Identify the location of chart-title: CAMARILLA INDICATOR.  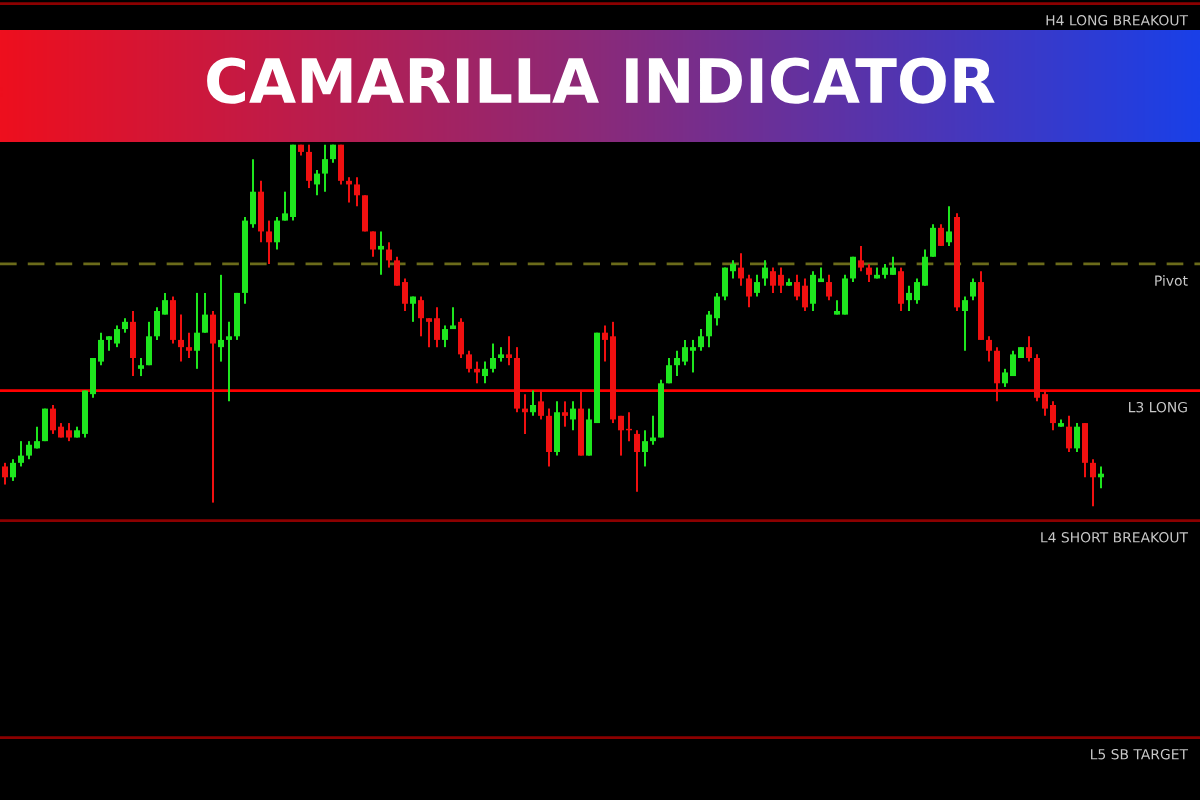
(601, 80).